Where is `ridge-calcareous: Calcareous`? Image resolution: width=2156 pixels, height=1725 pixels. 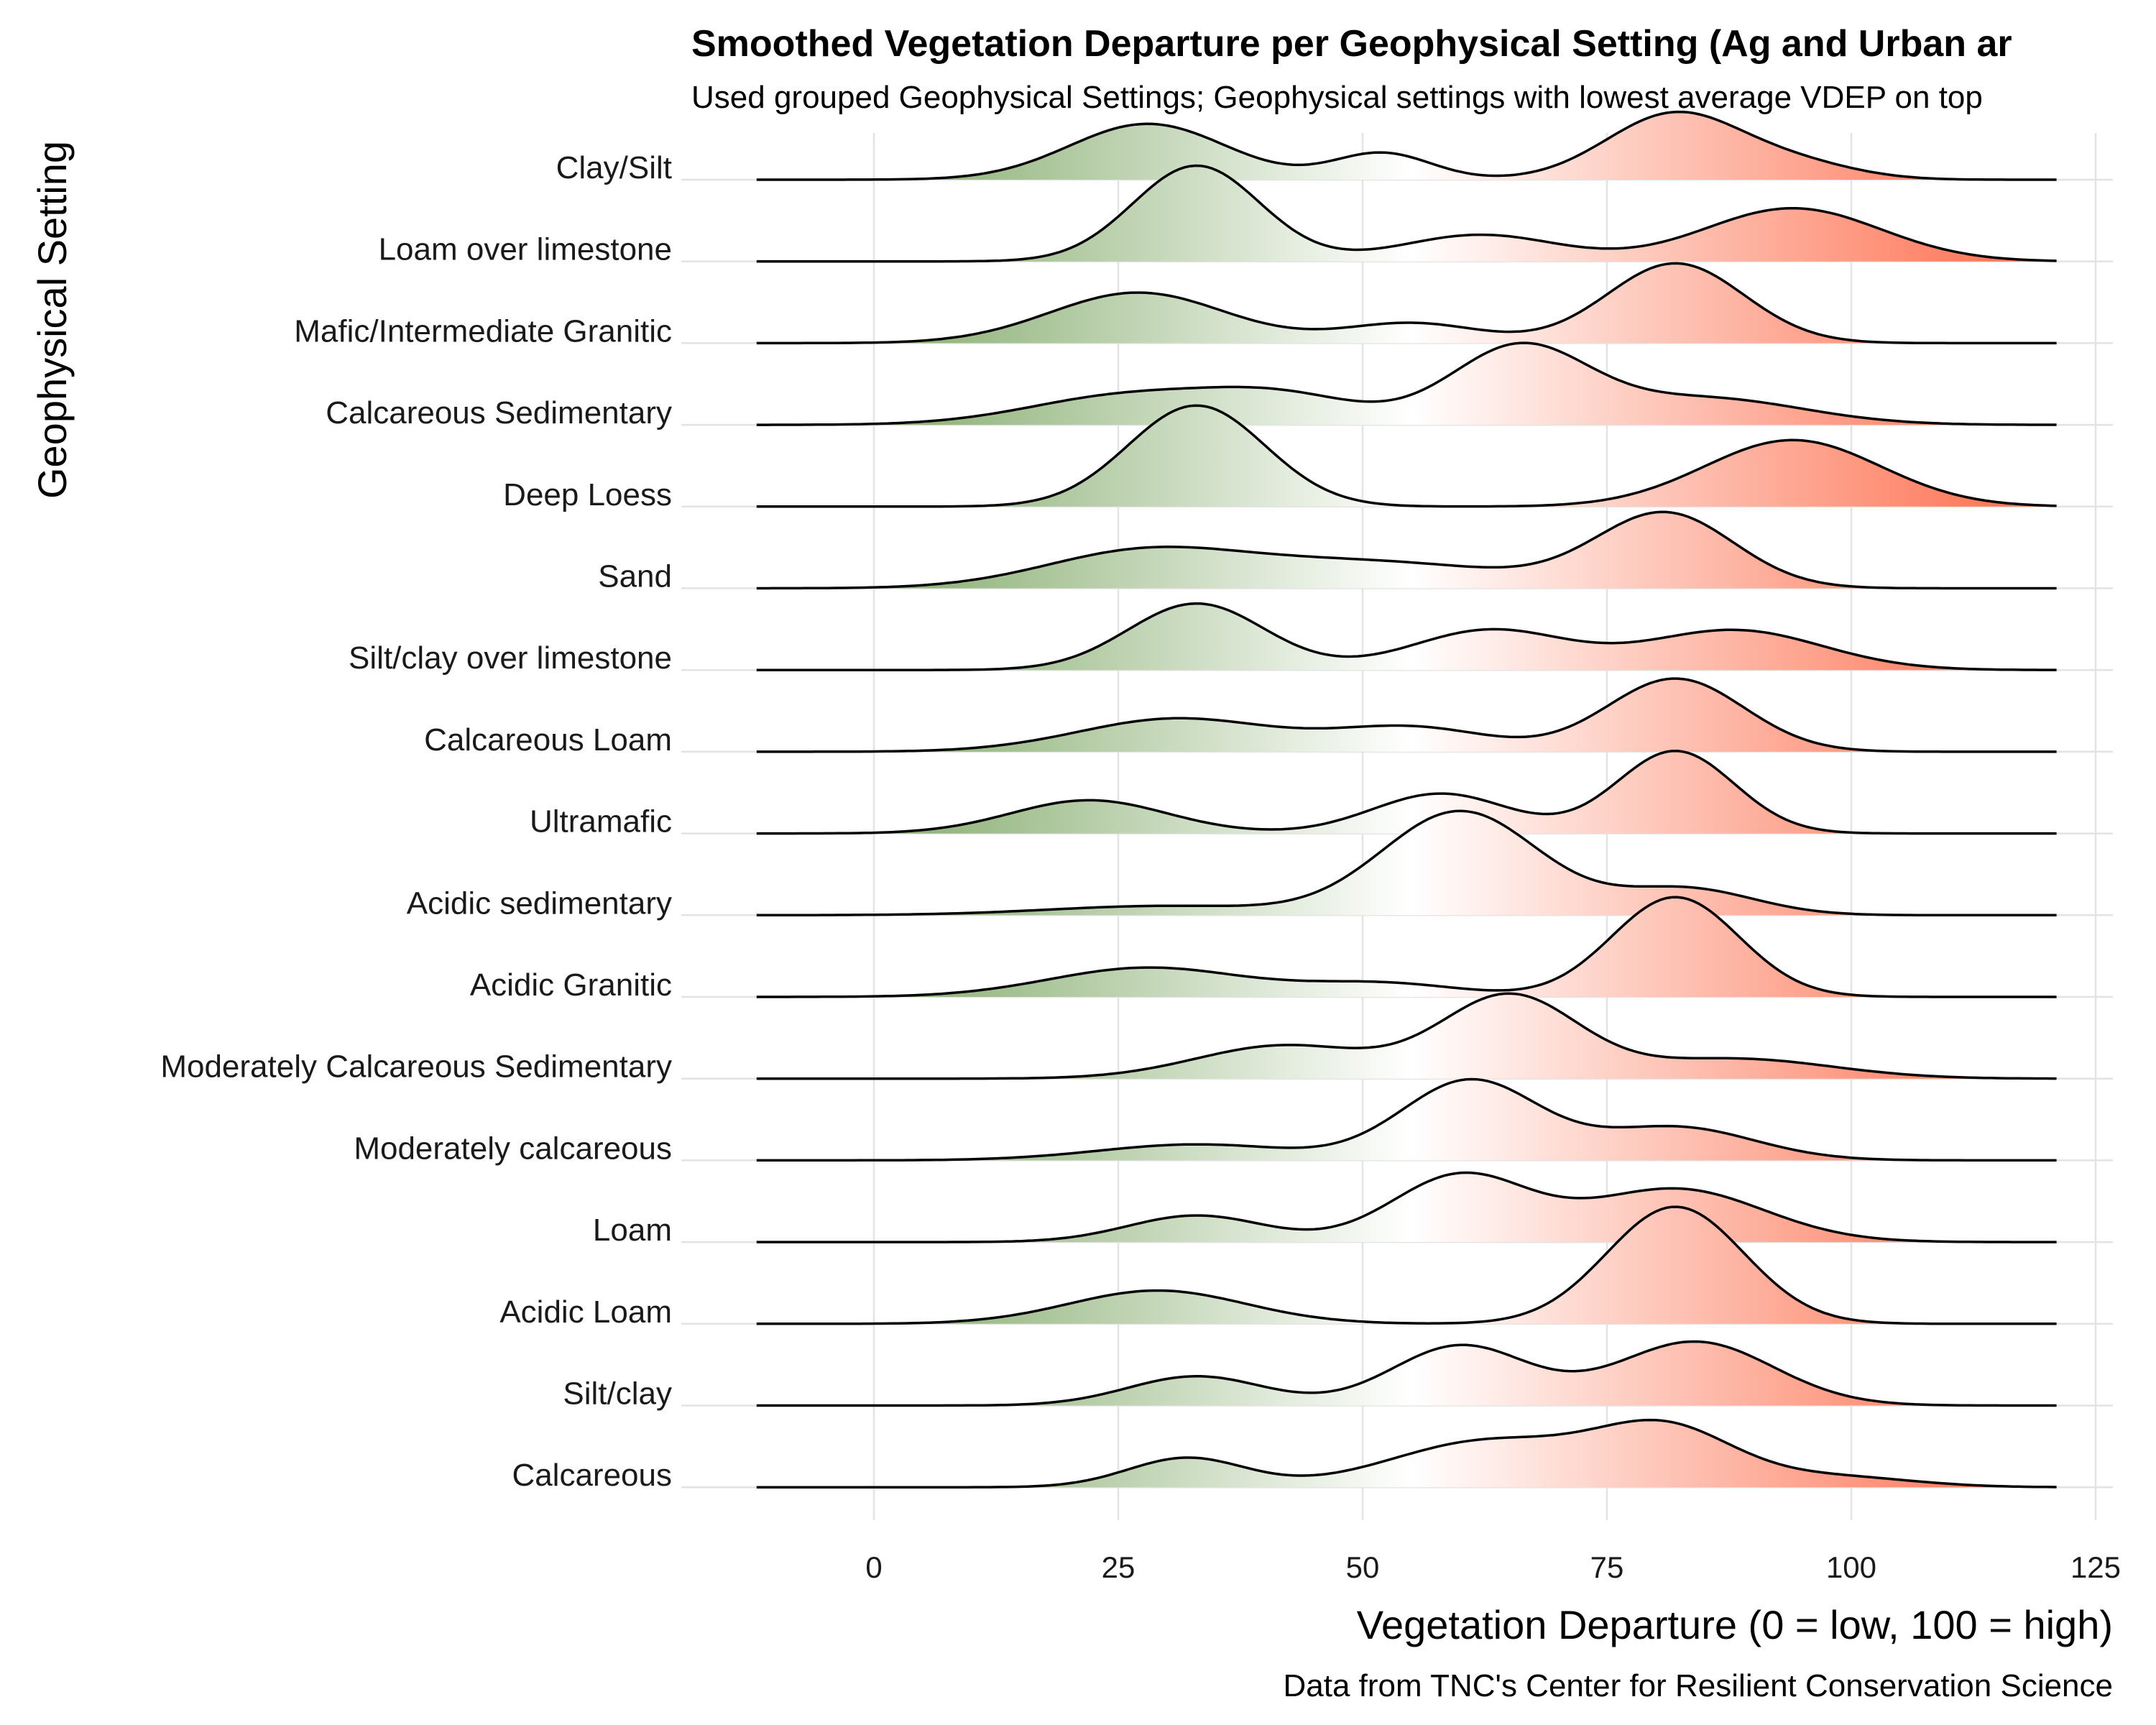
ridge-calcareous: Calcareous is located at coordinates (1284, 1455).